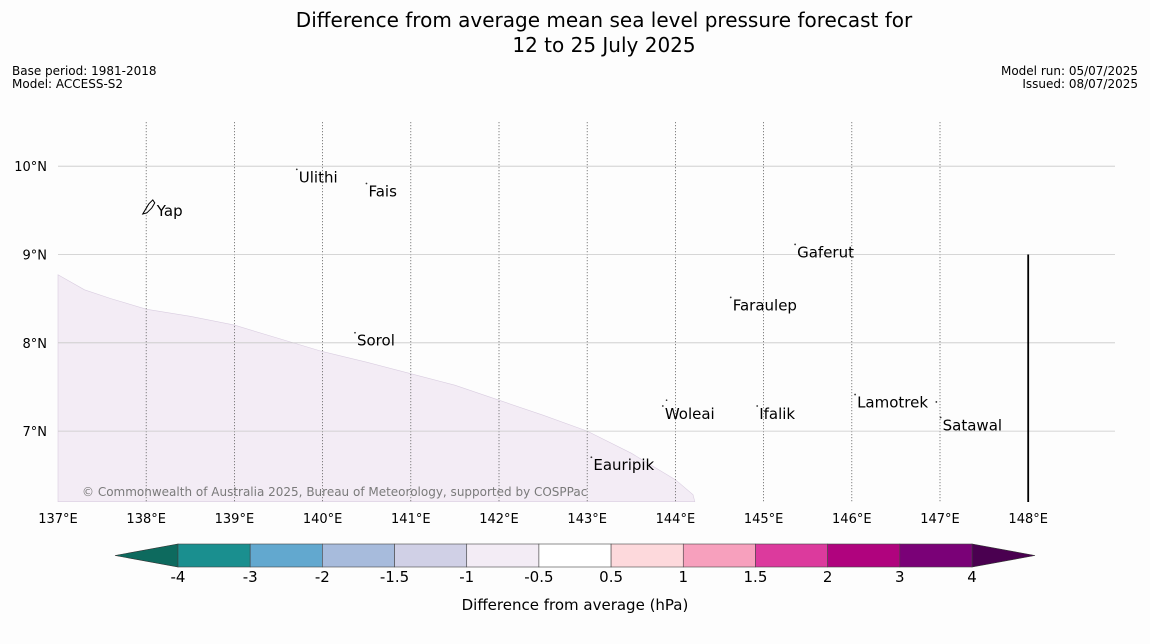  I want to click on colorbar-tick-label: 2, so click(828, 577).